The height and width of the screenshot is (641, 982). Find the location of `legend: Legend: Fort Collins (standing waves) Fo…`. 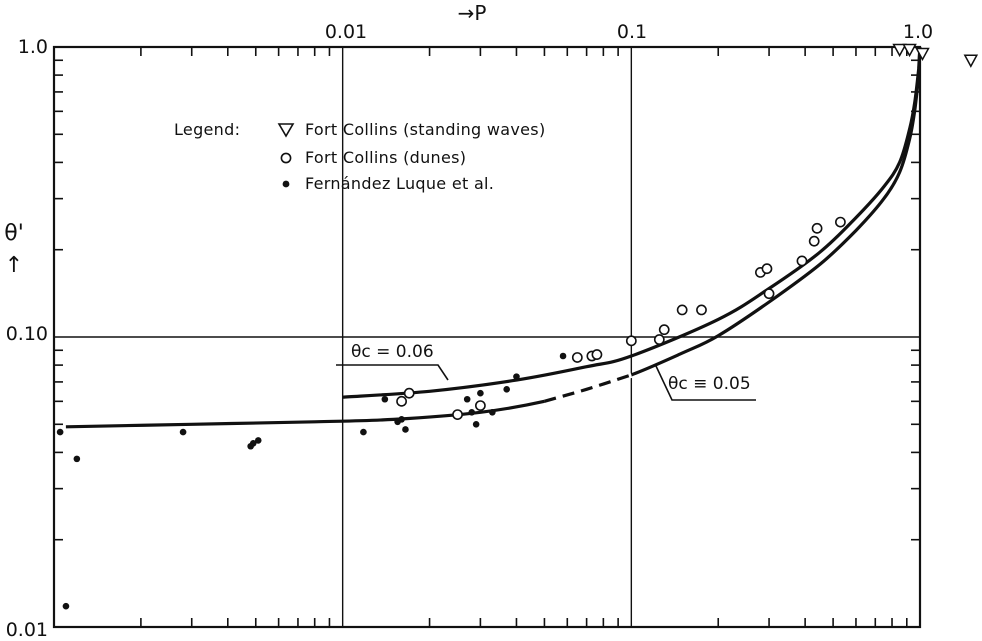

legend: Legend: Fort Collins (standing waves) Fo… is located at coordinates (359, 156).